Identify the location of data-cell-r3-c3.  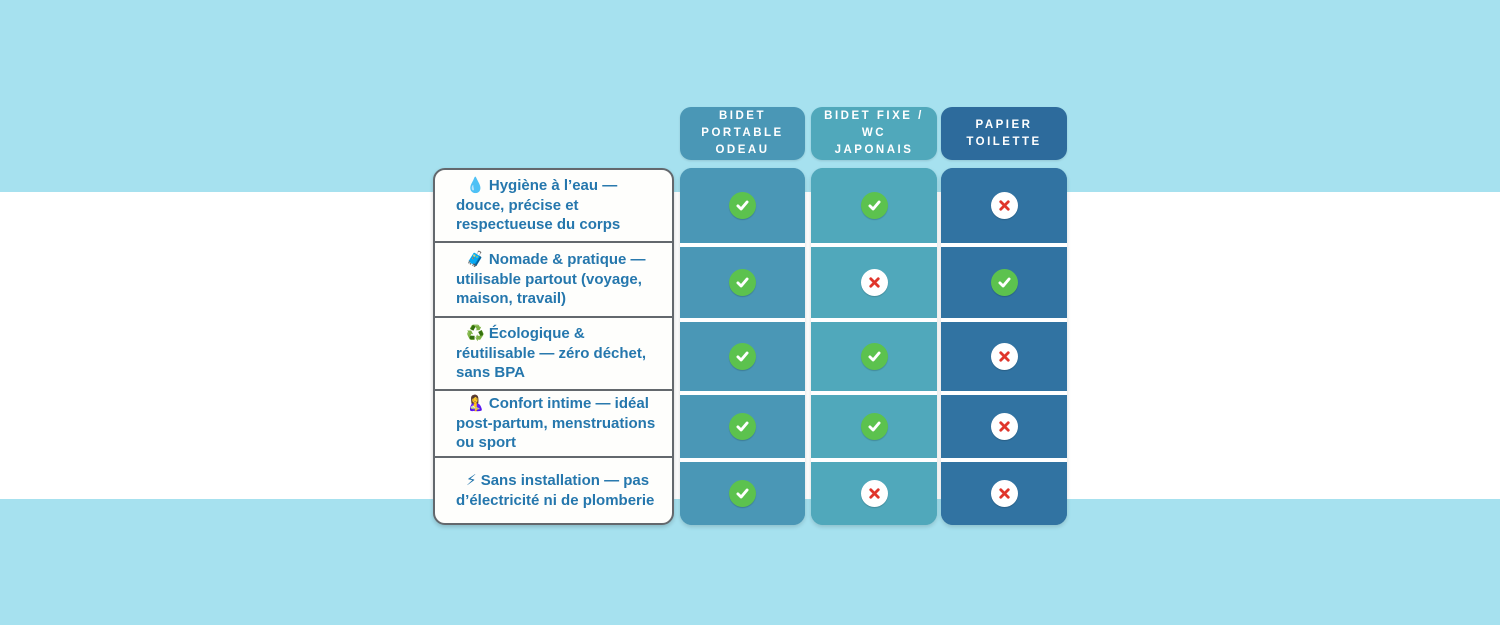
(1004, 354).